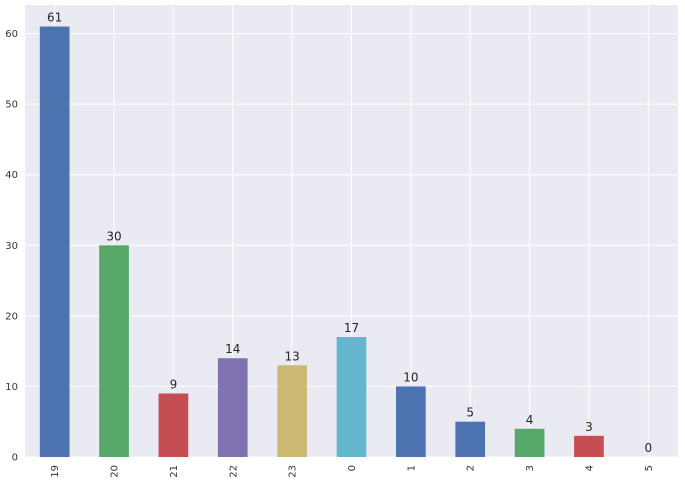 Image resolution: width=685 pixels, height=482 pixels. Describe the element at coordinates (55, 471) in the screenshot. I see `x-tick-label: 19` at that location.